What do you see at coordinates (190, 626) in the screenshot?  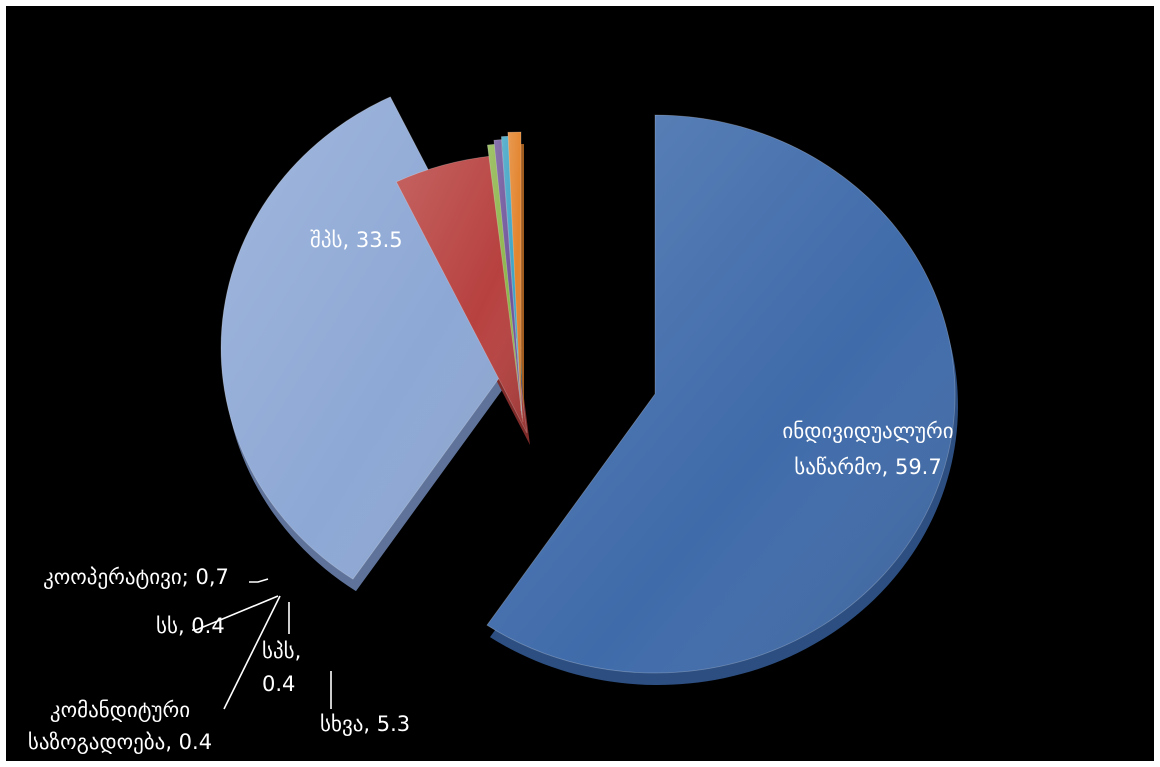 I see `data-label: სს, 0.4` at bounding box center [190, 626].